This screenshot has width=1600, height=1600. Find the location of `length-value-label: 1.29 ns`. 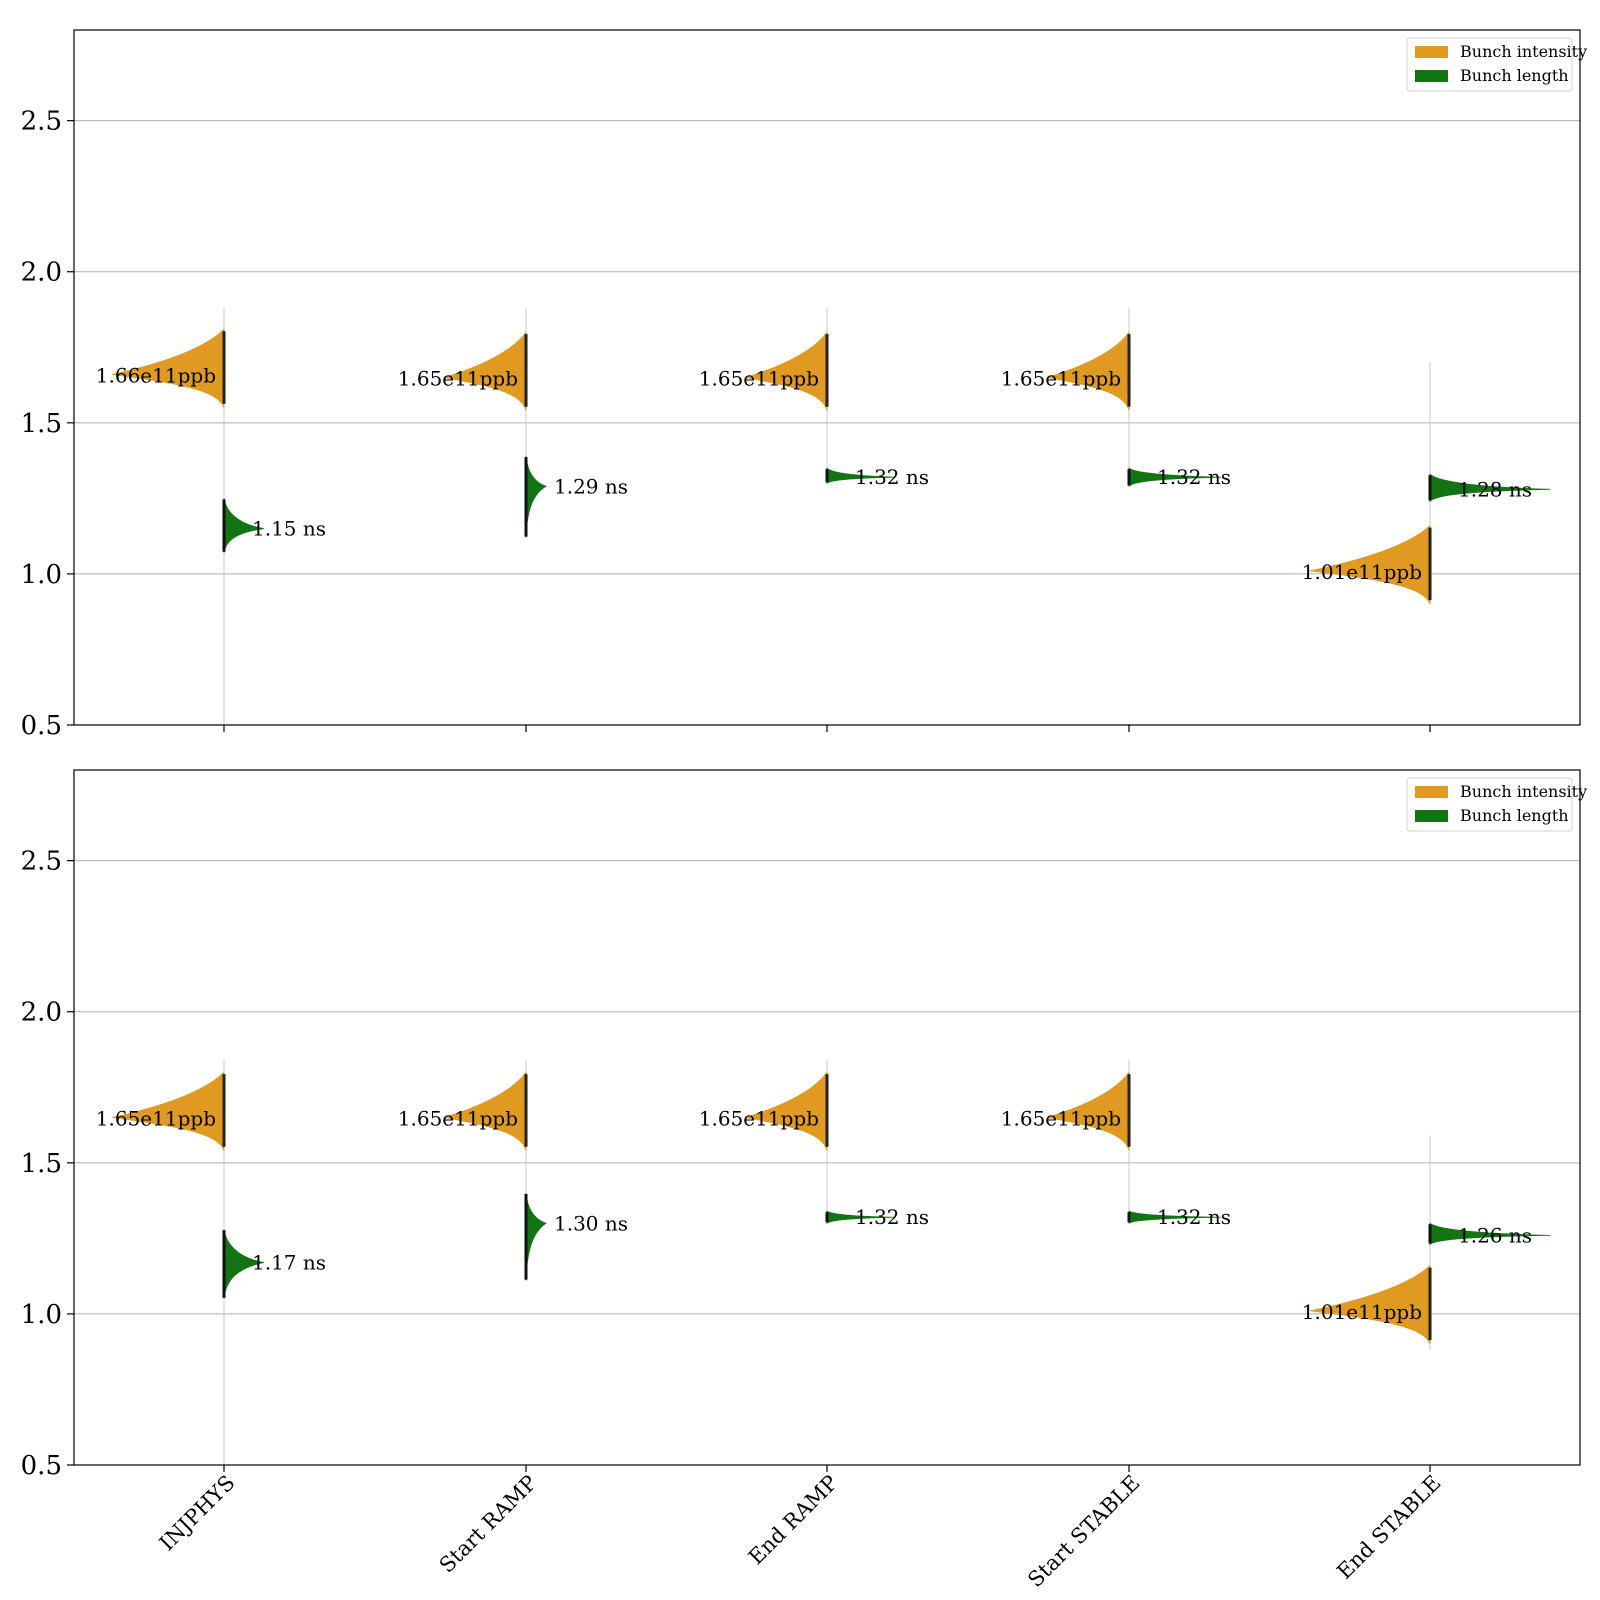

length-value-label: 1.29 ns is located at coordinates (591, 486).